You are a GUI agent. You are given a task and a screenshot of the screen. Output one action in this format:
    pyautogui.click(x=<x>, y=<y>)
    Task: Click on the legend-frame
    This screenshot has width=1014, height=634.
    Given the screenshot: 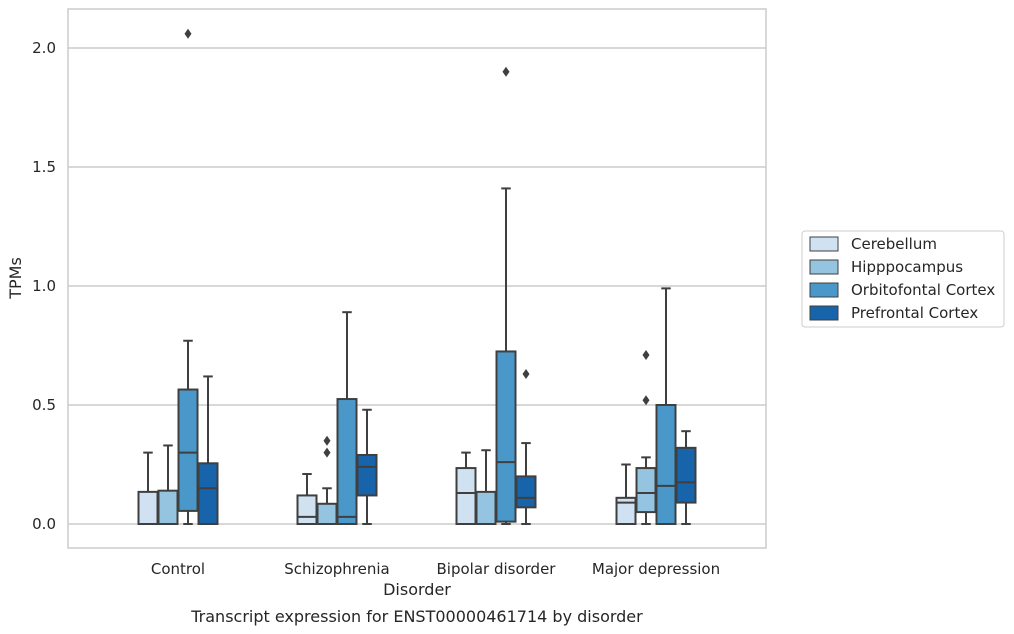 What is the action you would take?
    pyautogui.click(x=903, y=279)
    